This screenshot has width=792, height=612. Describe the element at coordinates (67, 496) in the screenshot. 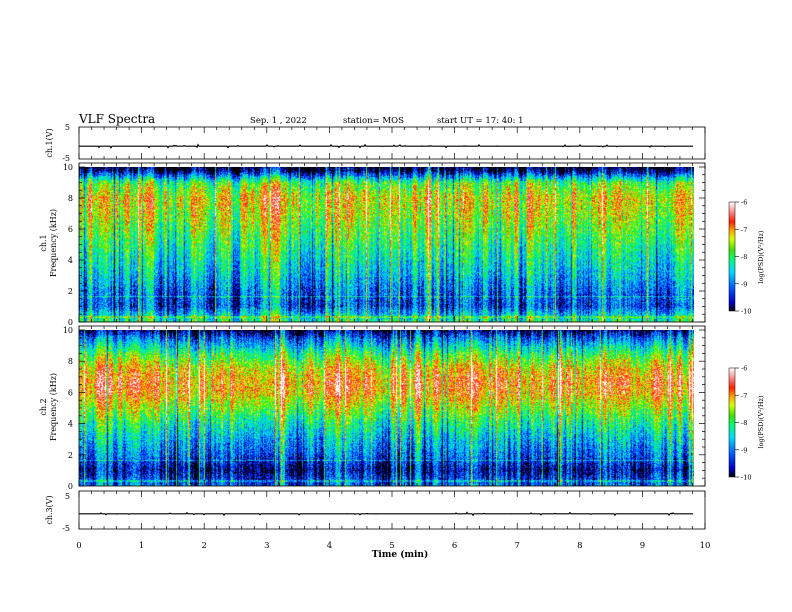

I see `ch3-waveform-ytick-top: 5` at that location.